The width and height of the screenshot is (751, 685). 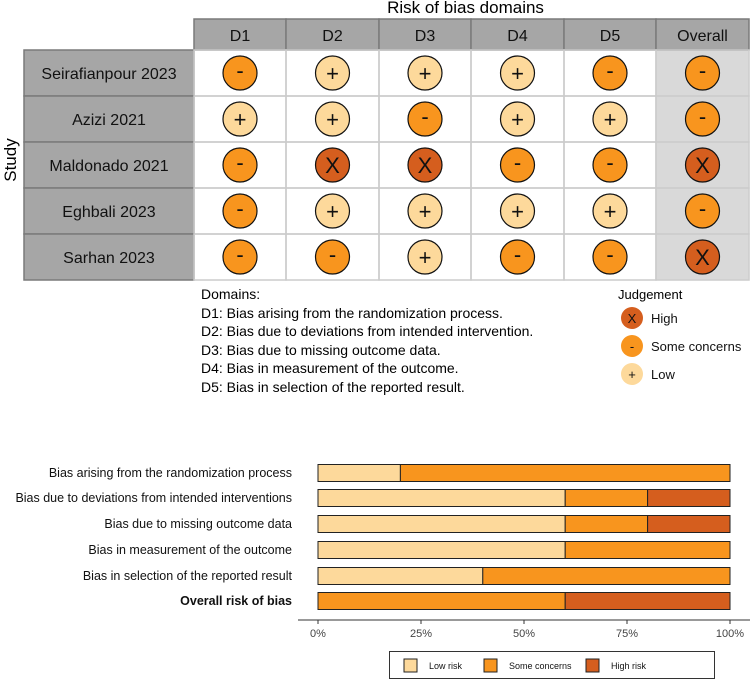 What do you see at coordinates (540, 666) in the screenshot?
I see `legend-label: Some concerns` at bounding box center [540, 666].